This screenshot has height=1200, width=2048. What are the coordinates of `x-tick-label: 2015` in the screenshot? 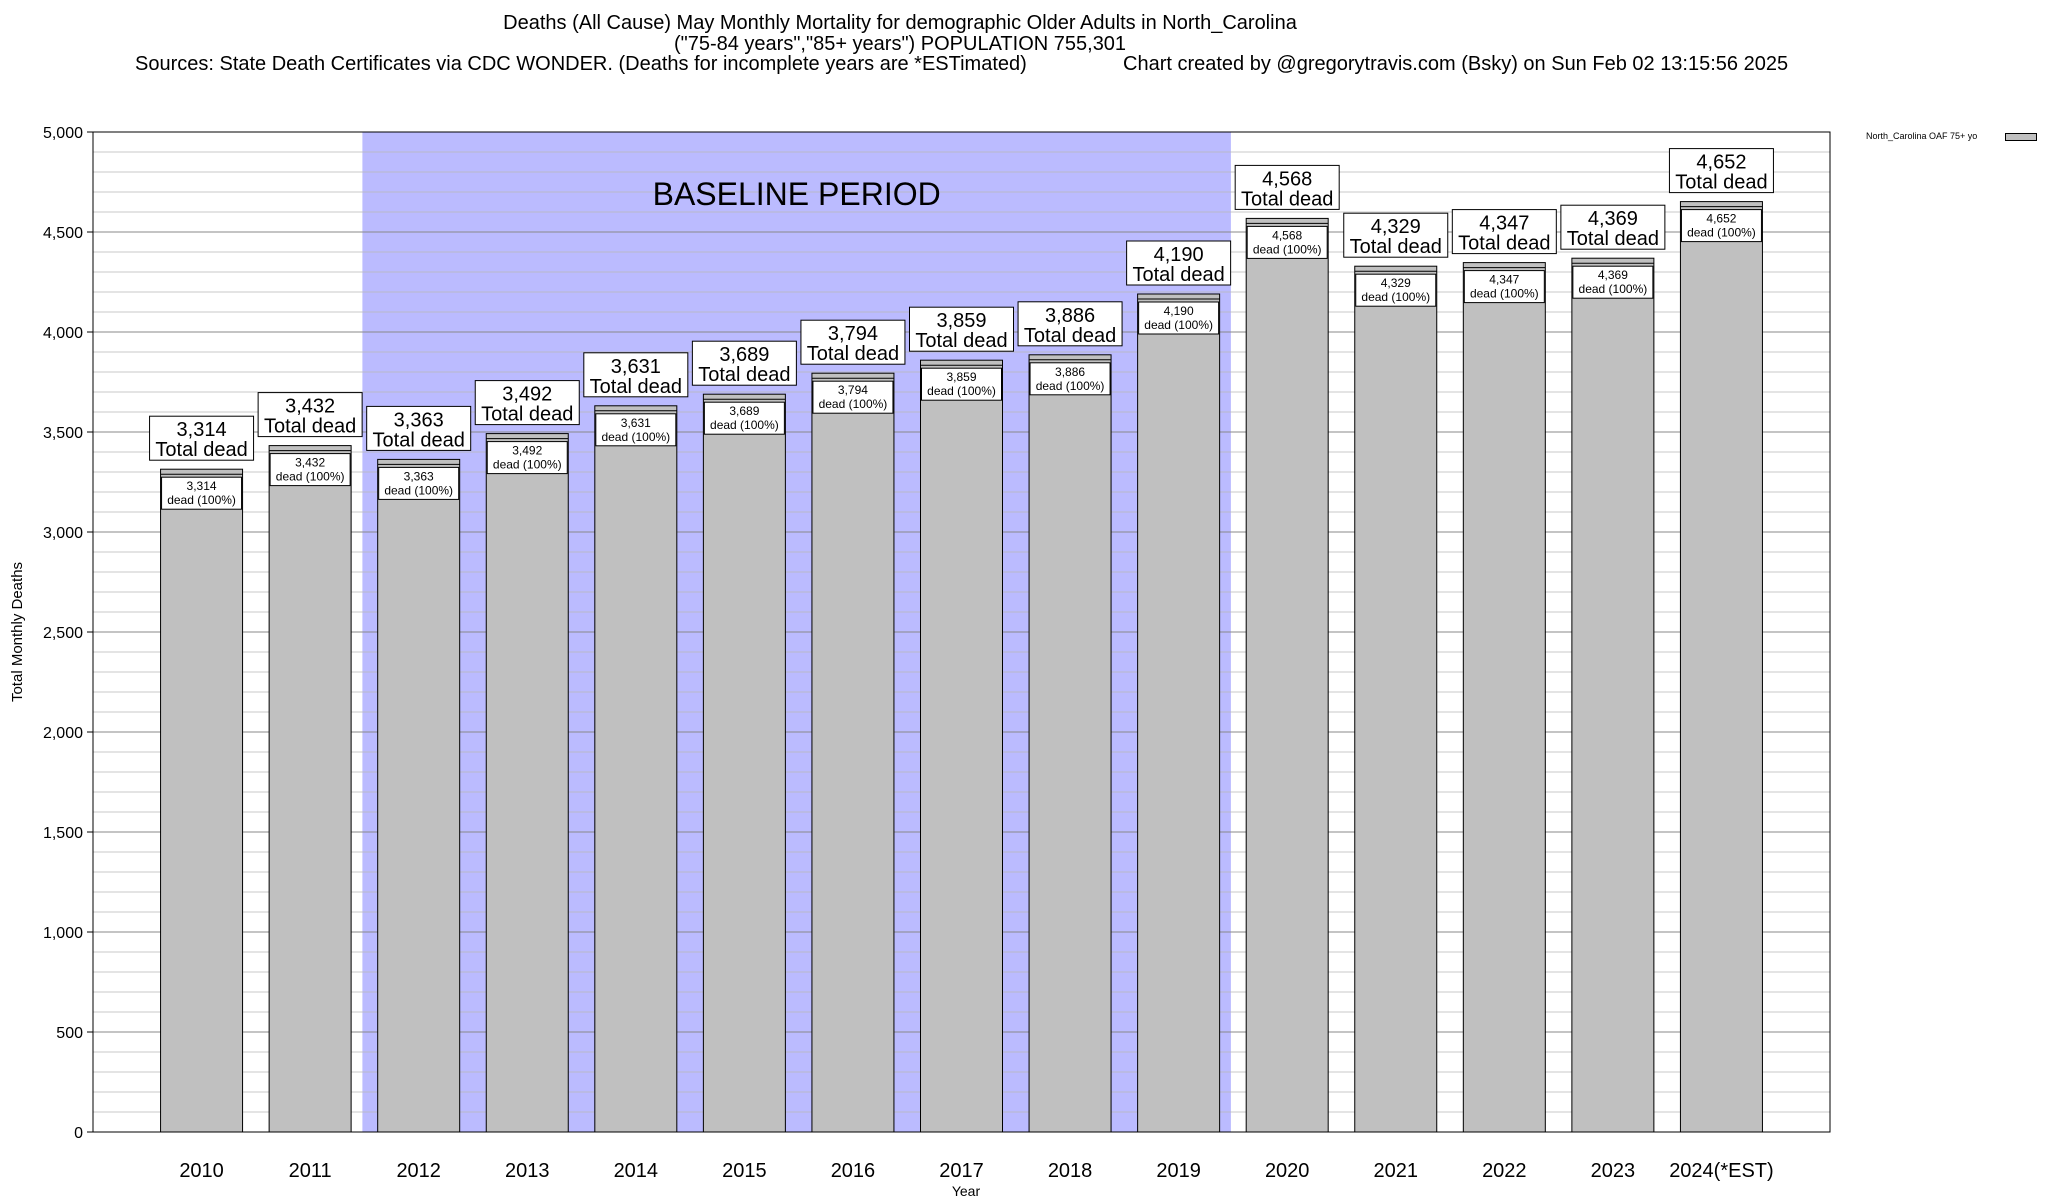 It's located at (744, 1171).